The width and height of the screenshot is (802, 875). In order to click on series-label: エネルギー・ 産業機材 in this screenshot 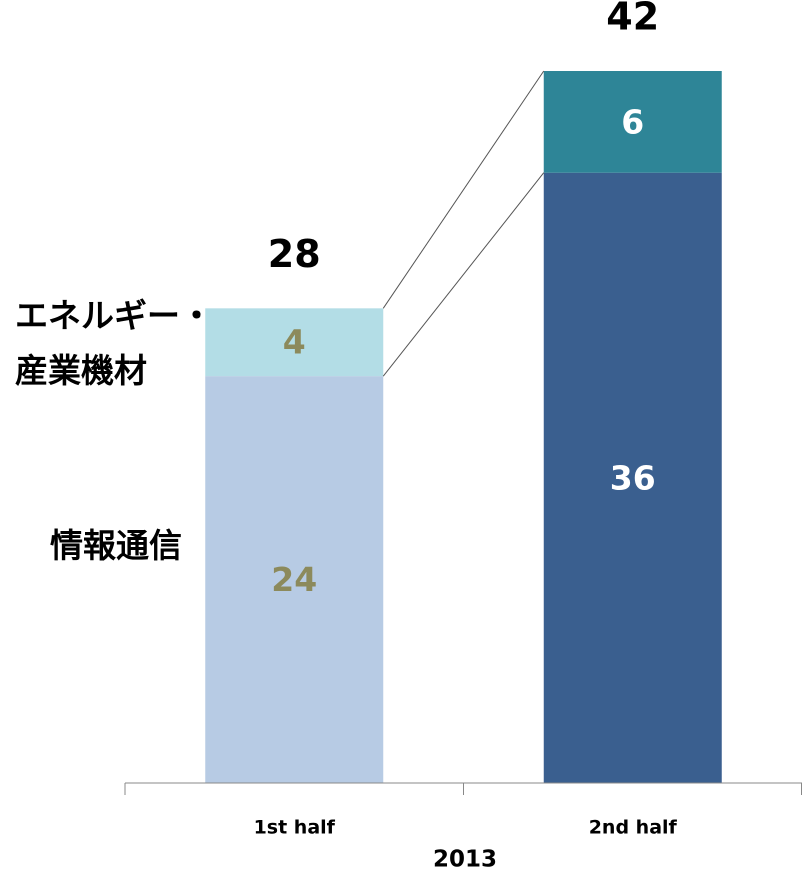, I will do `click(114, 343)`.